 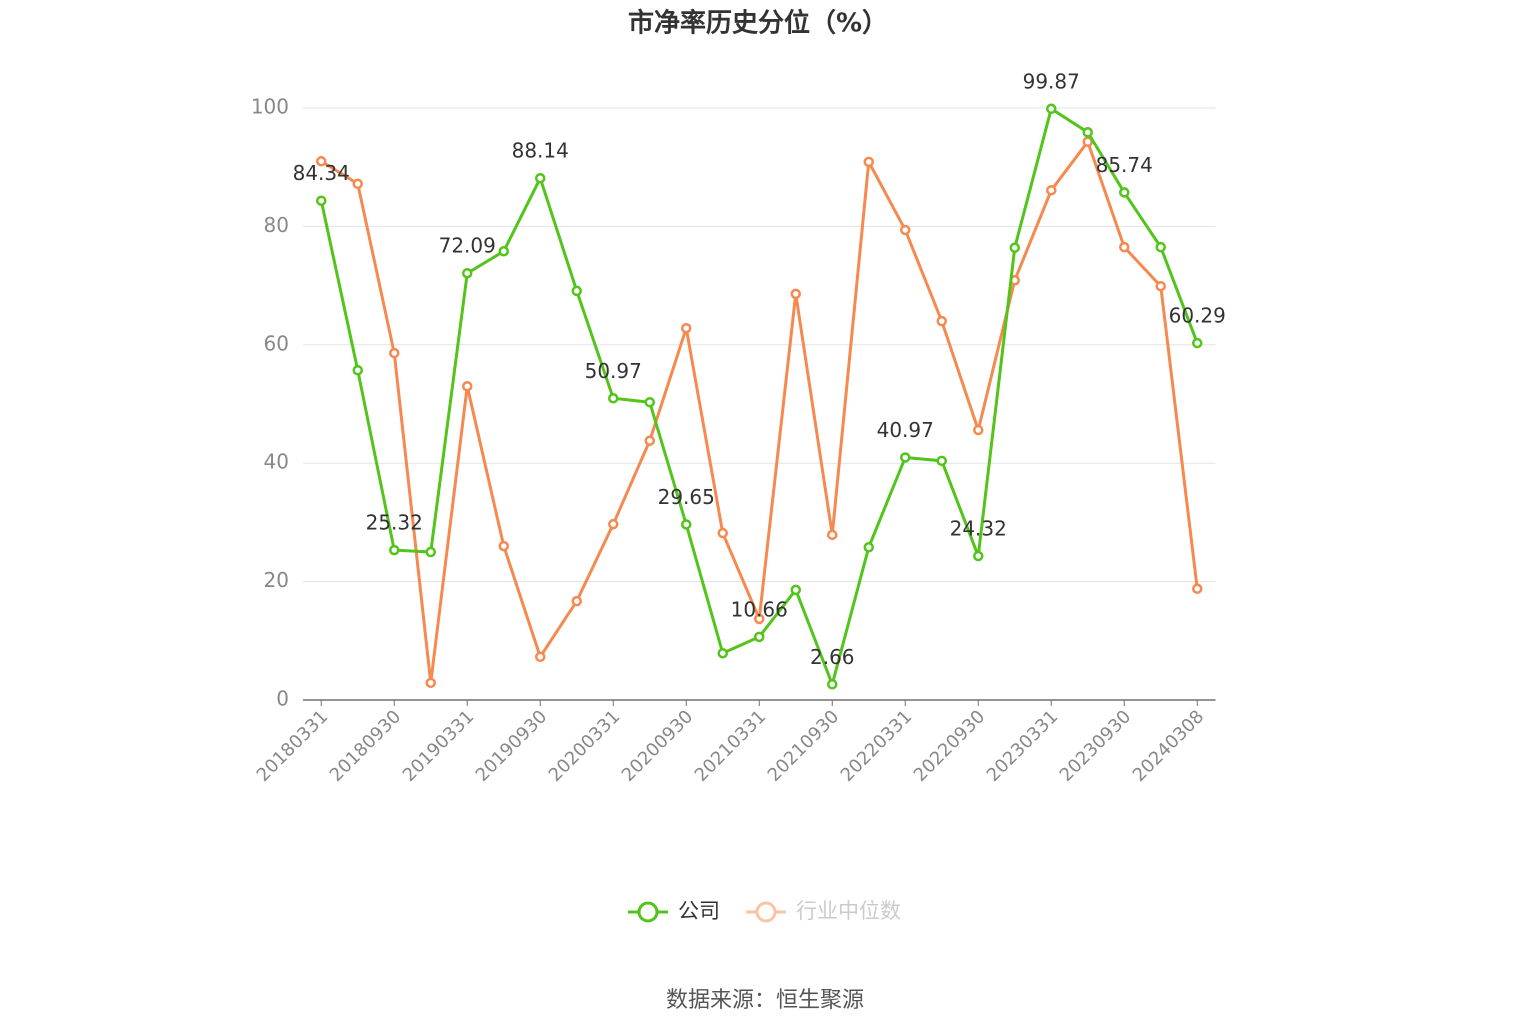 What do you see at coordinates (613, 371) in the screenshot?
I see `data-label: 50.97` at bounding box center [613, 371].